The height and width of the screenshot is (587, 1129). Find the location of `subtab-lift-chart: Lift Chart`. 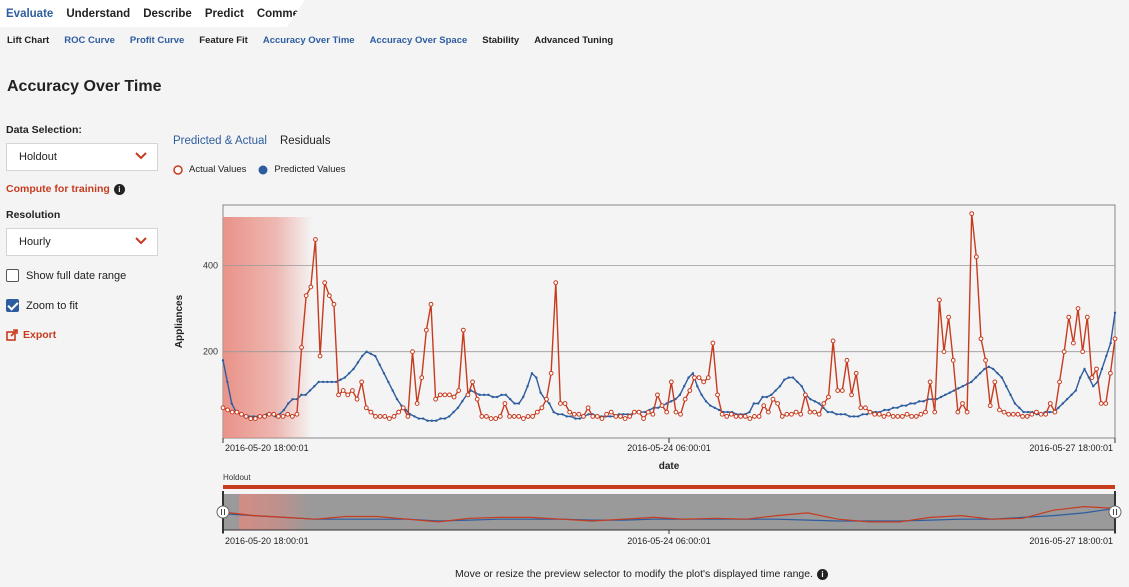

subtab-lift-chart: Lift Chart is located at coordinates (28, 40).